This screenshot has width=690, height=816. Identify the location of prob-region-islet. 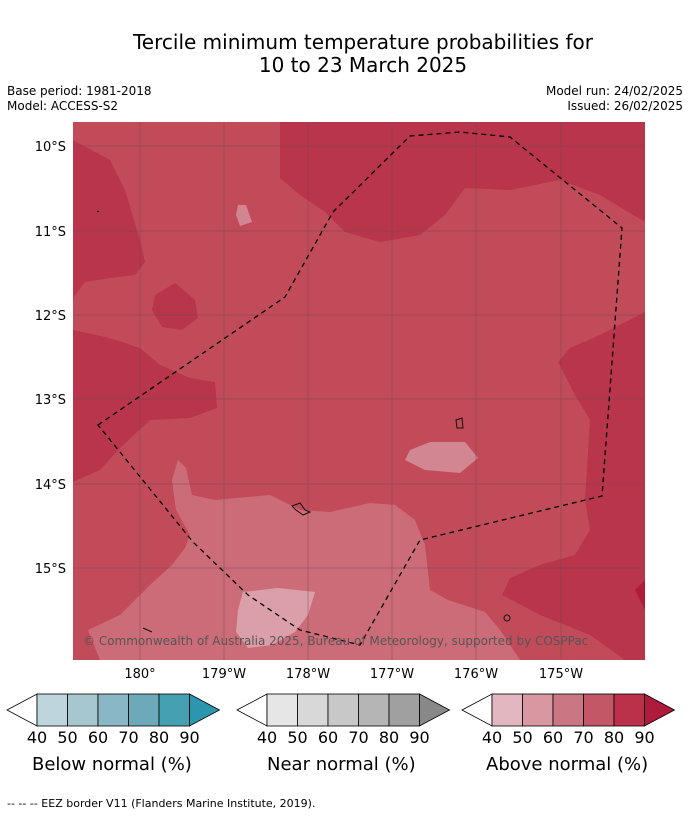
(244, 215).